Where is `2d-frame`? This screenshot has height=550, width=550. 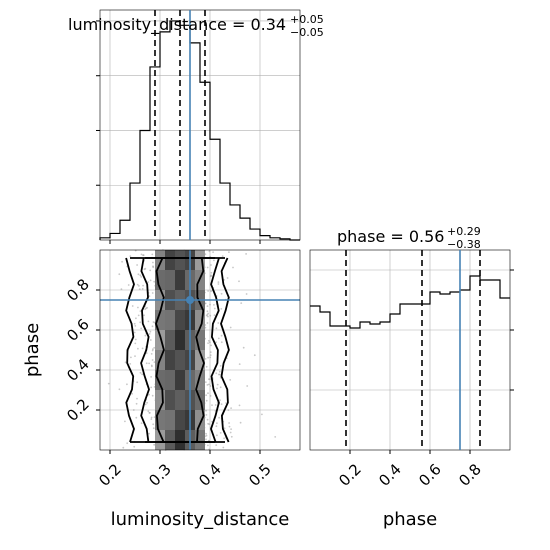
2d-frame is located at coordinates (200, 350).